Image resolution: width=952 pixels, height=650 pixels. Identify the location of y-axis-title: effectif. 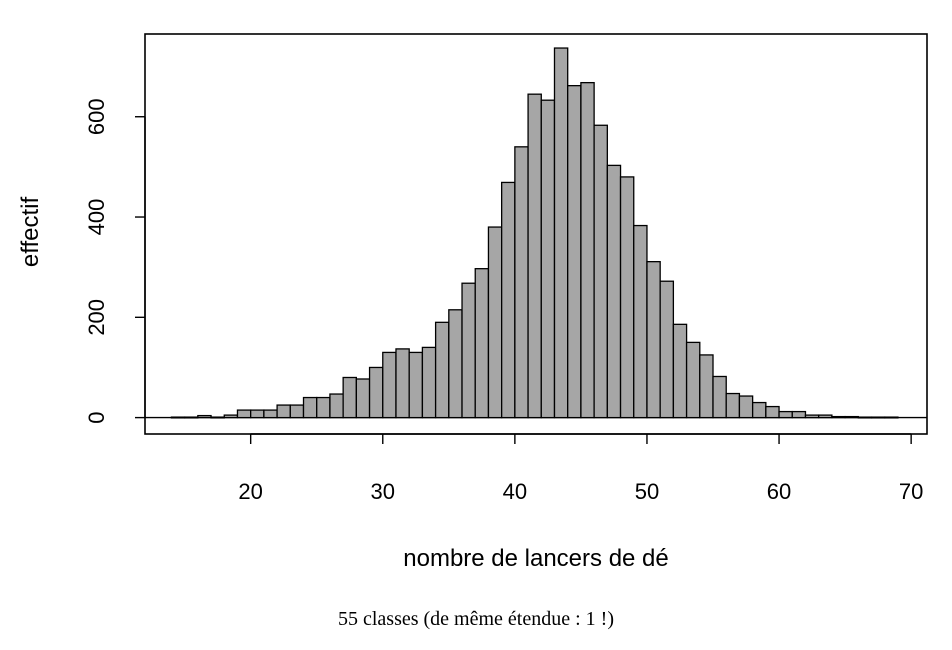
(30, 232).